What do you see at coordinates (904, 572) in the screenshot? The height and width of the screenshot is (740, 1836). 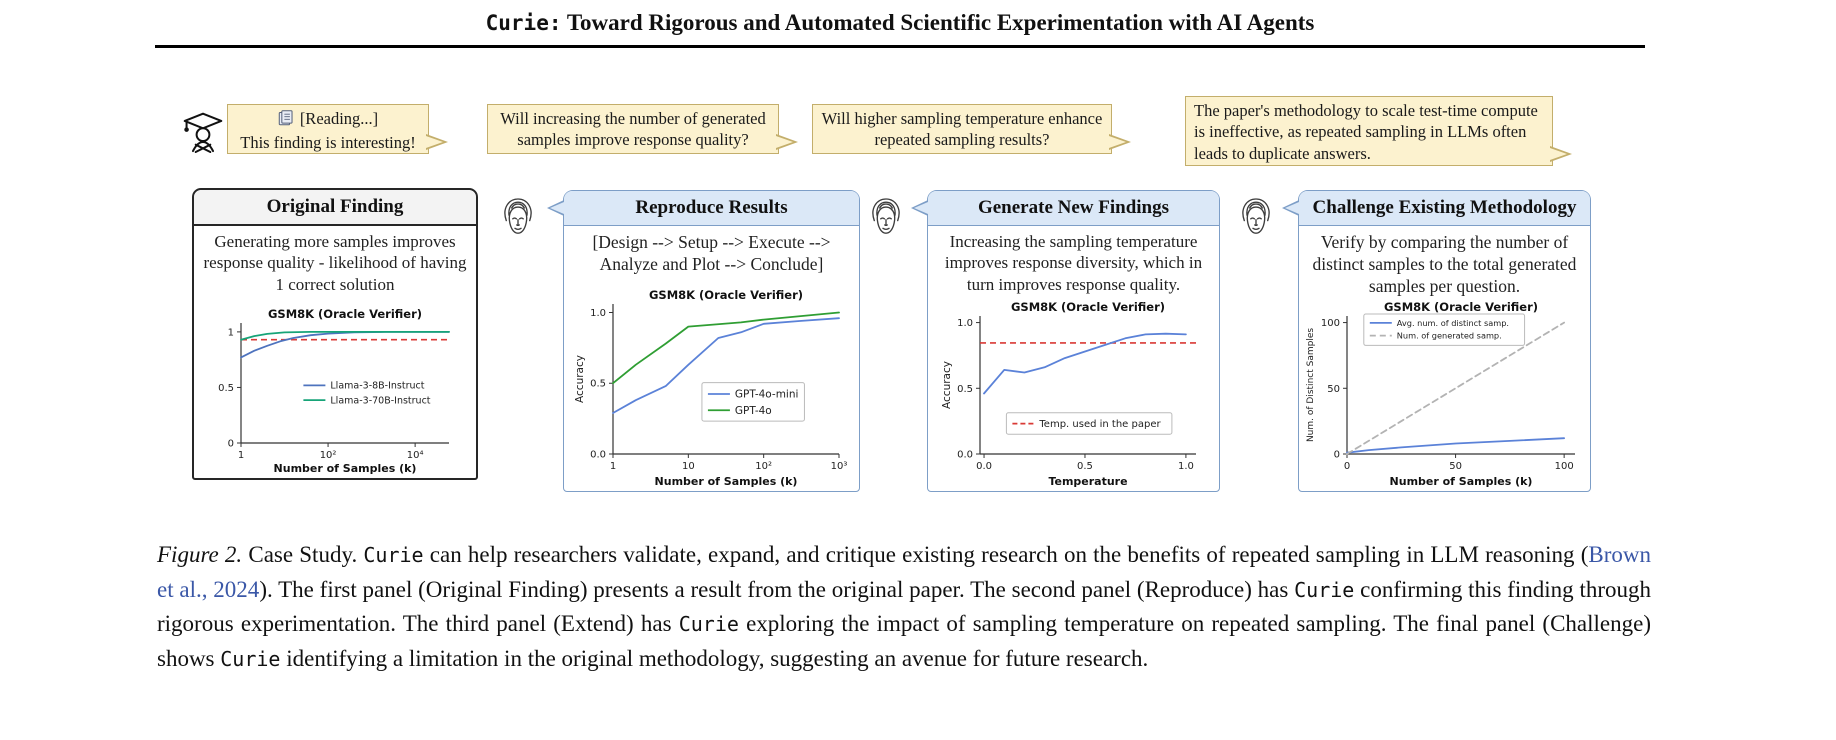 I see `citation-link: Brown et al., 2024` at bounding box center [904, 572].